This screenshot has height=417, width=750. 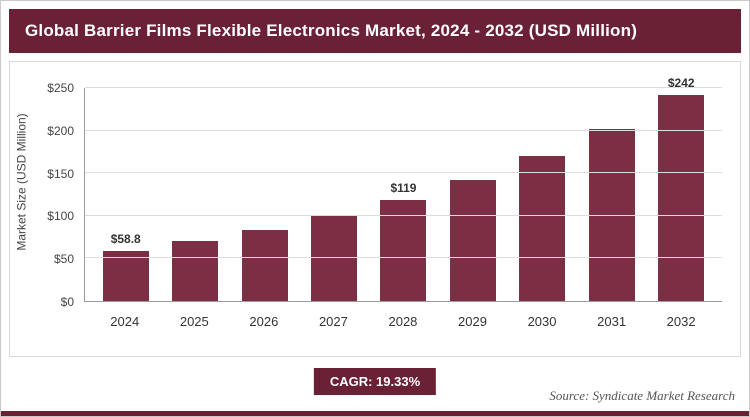 I want to click on bar-2028, so click(x=403, y=250).